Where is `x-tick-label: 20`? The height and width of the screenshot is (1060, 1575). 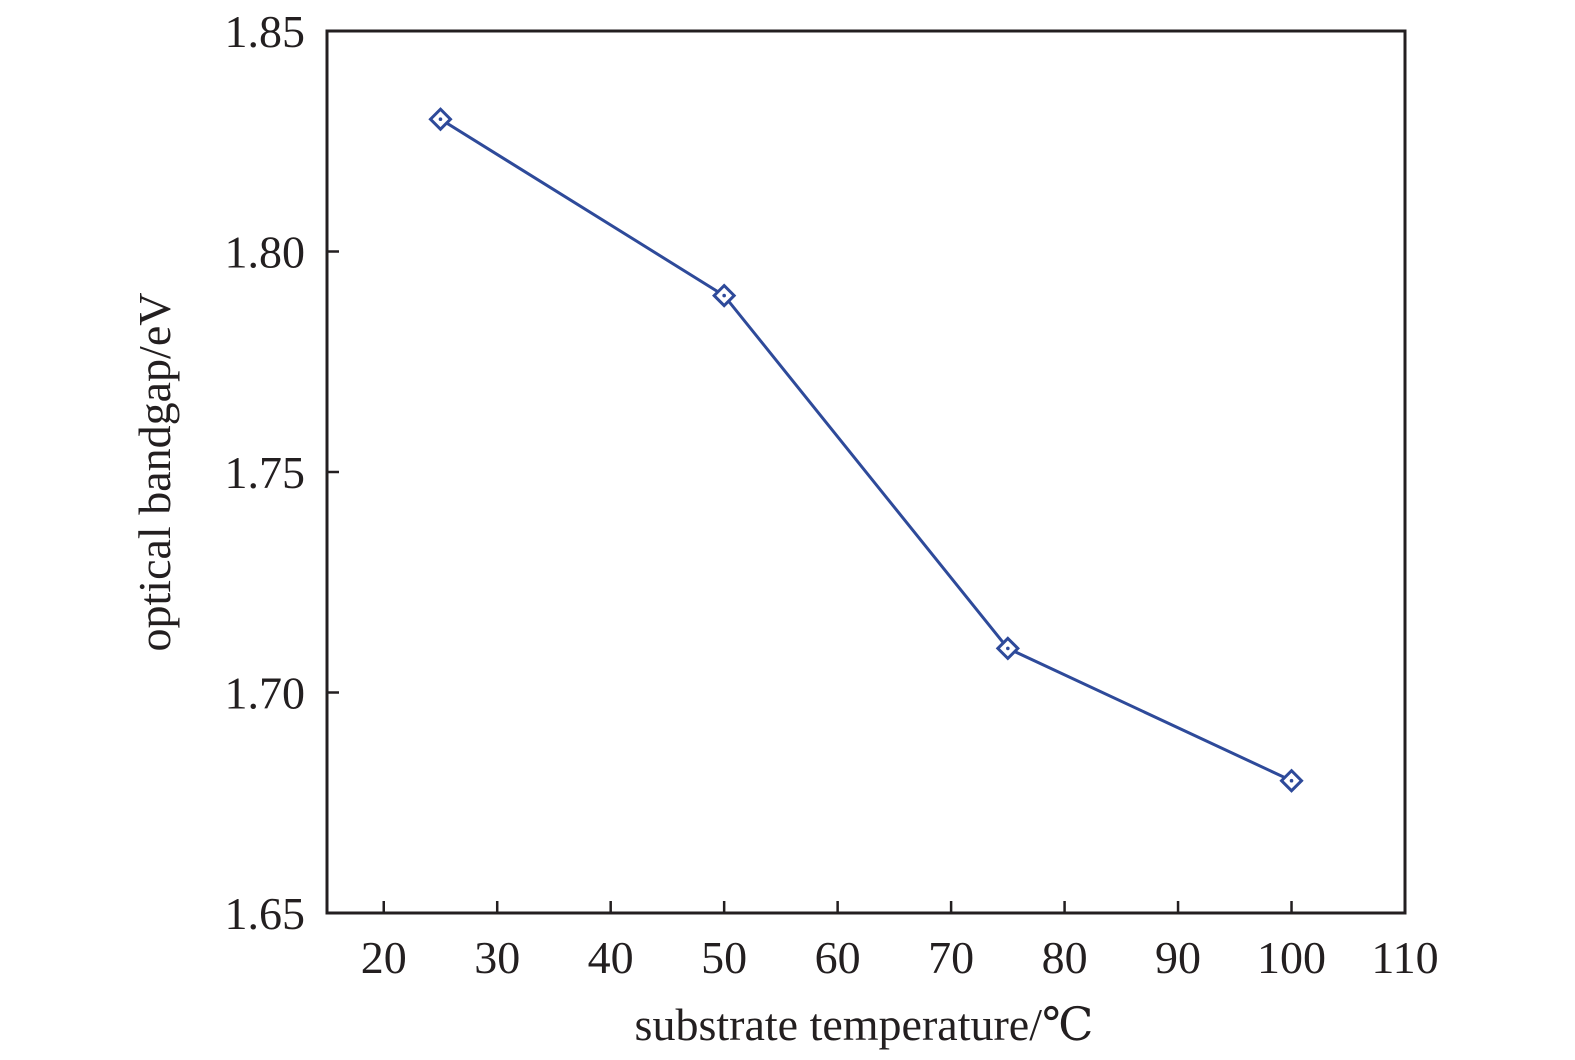
x-tick-label: 20 is located at coordinates (384, 957).